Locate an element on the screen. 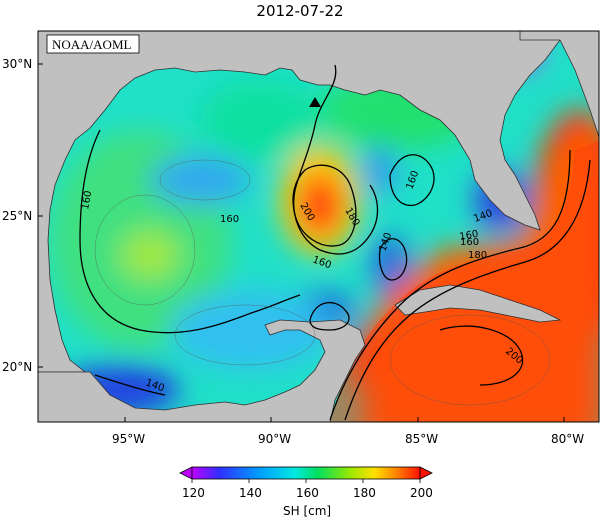 The image size is (600, 523). colorbar: 120 140 160 180 200 SH [cm] is located at coordinates (306, 492).